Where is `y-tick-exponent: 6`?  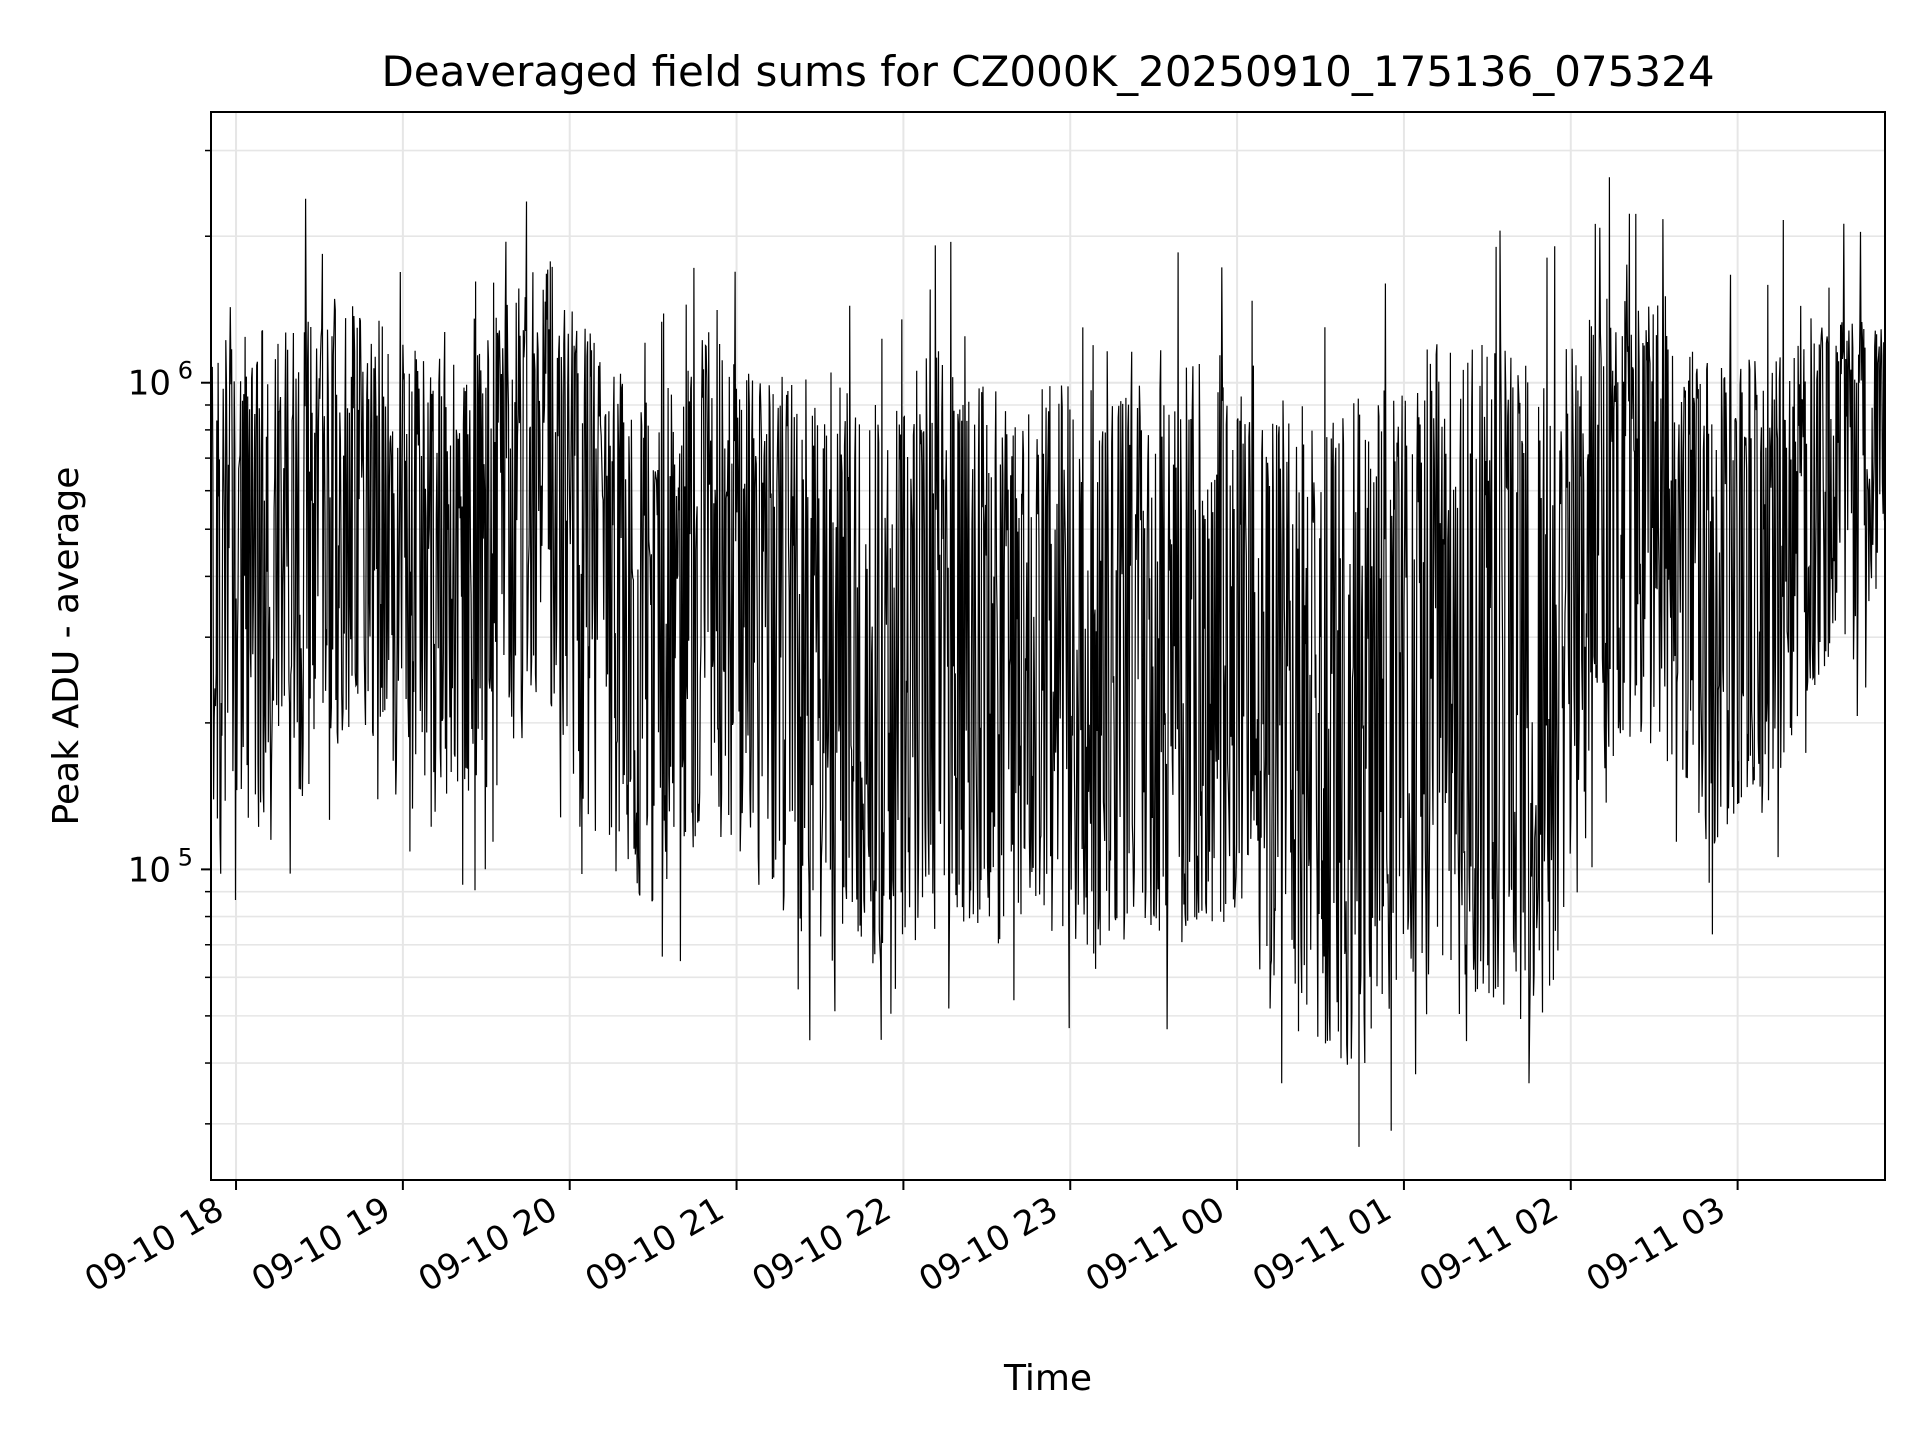
y-tick-exponent: 6 is located at coordinates (185, 371).